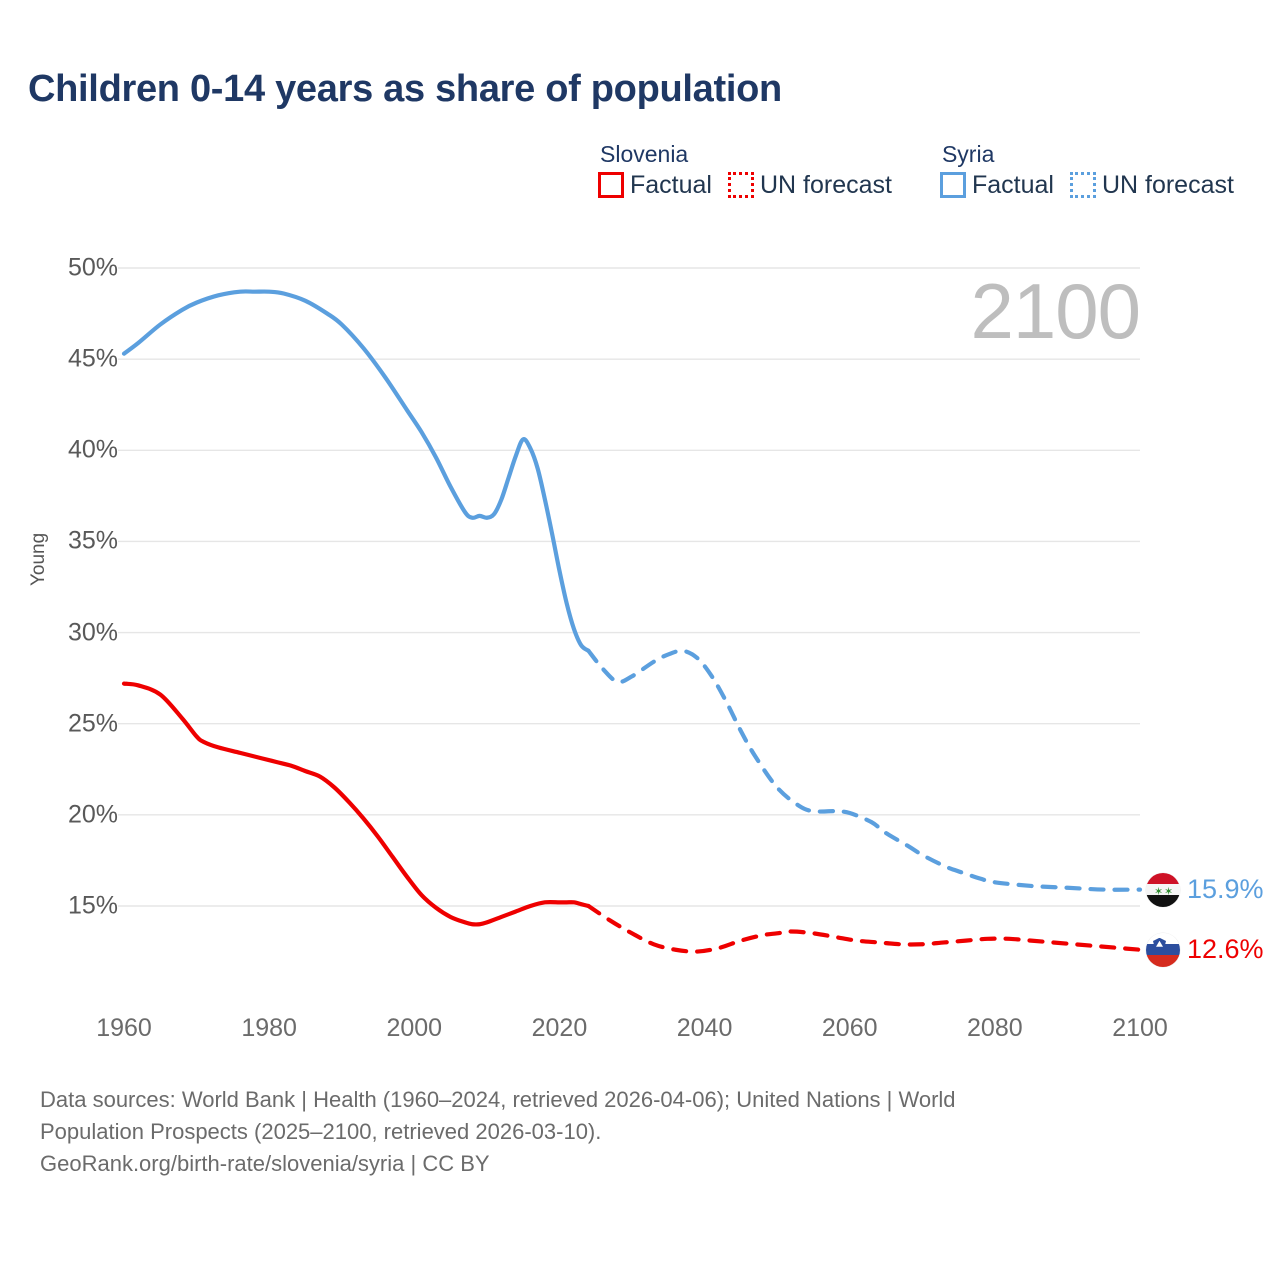 Image resolution: width=1280 pixels, height=1280 pixels. I want to click on end-label-slovenia: 12.6%, so click(1205, 949).